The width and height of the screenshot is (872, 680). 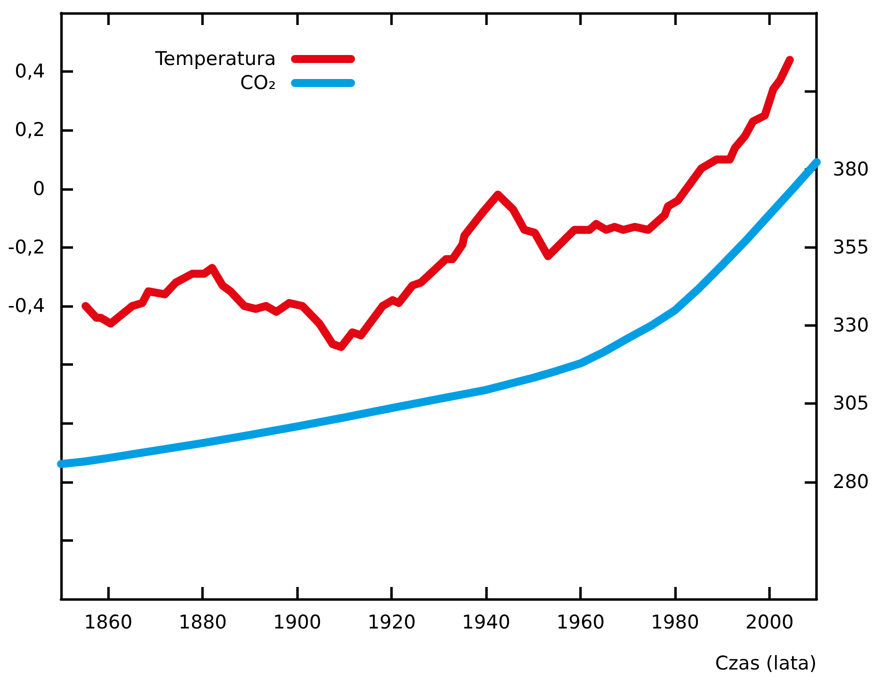 What do you see at coordinates (850, 403) in the screenshot?
I see `y2-tick-label: 305` at bounding box center [850, 403].